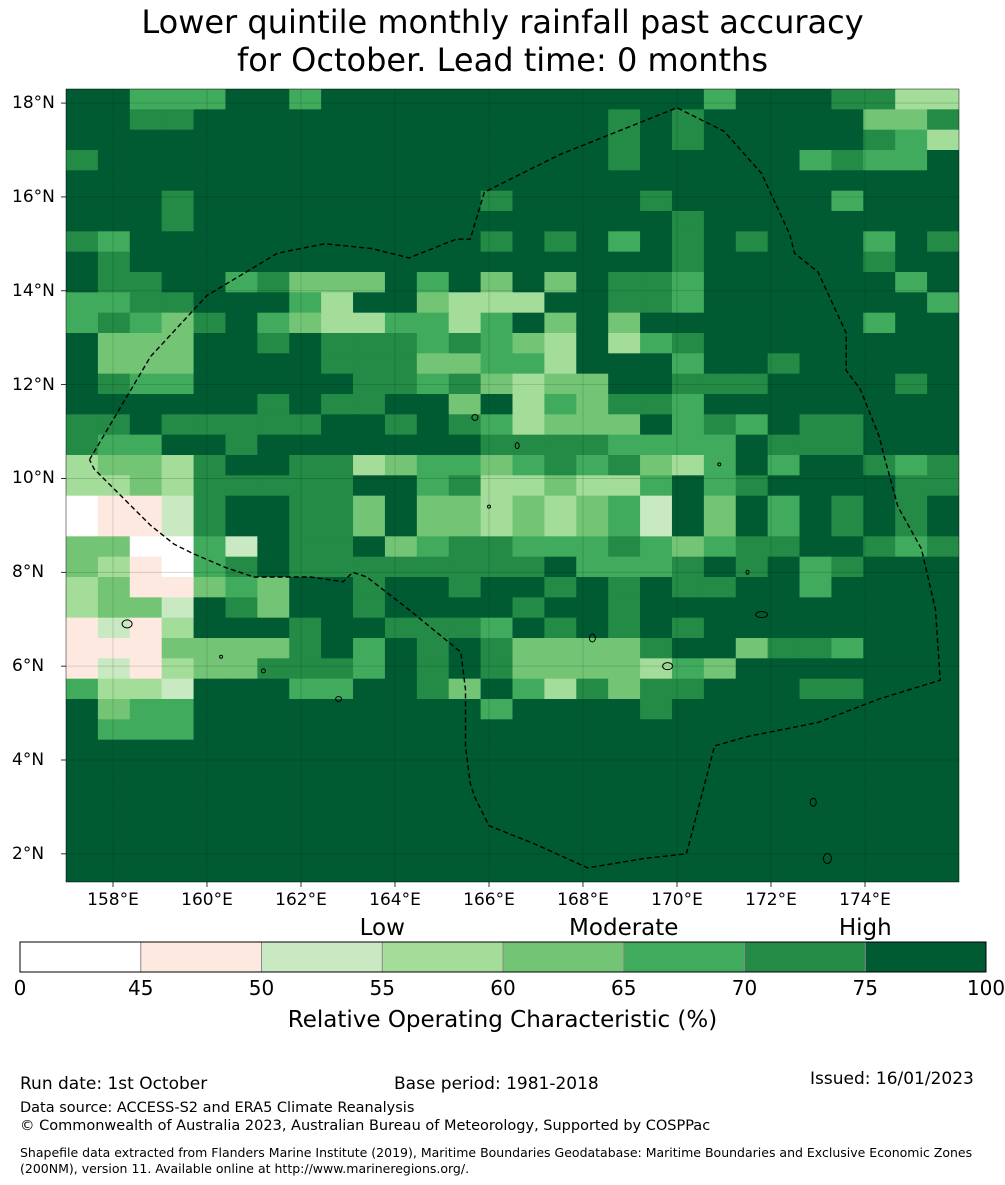  Describe the element at coordinates (207, 900) in the screenshot. I see `lon-label: 160°E` at that location.